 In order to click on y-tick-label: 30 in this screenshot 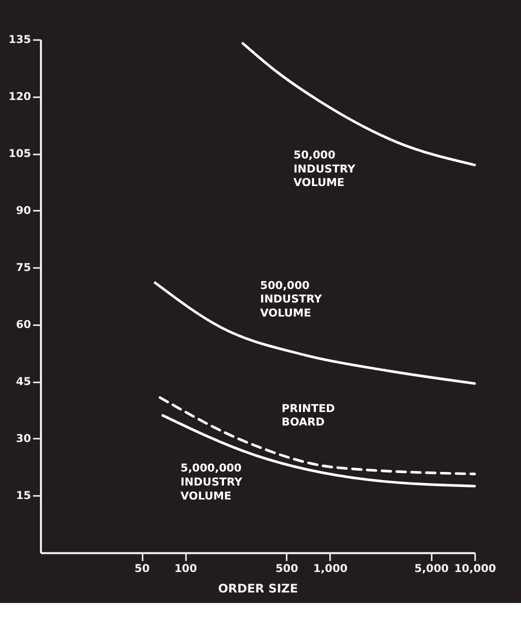, I will do `click(24, 439)`.